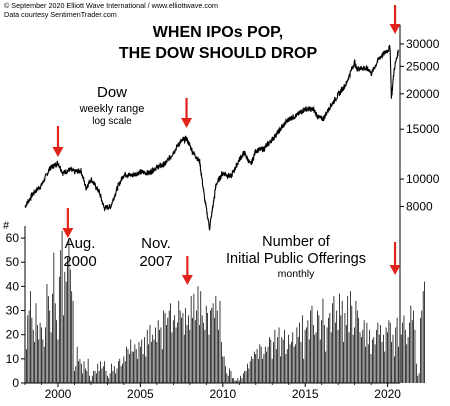  I want to click on dow-tick-label: 20000, so click(423, 94).